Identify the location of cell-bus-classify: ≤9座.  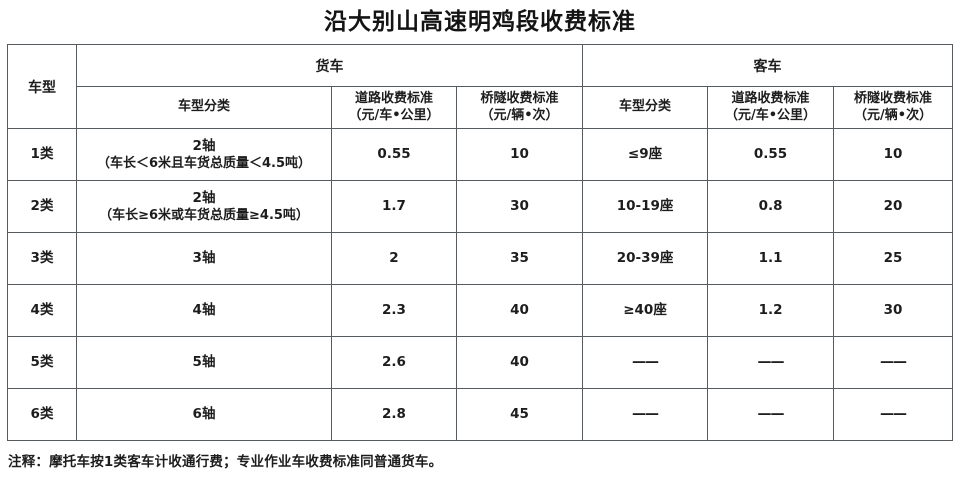
(645, 154).